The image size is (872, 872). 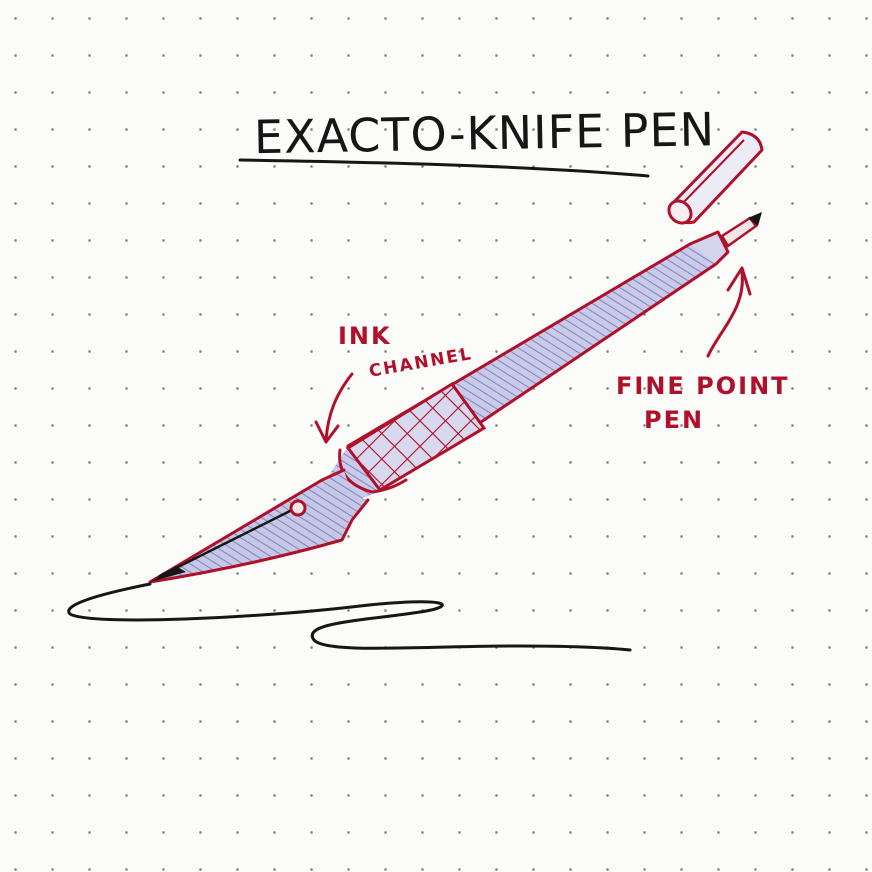 What do you see at coordinates (739, 281) in the screenshot?
I see `fine-point-arrowhead` at bounding box center [739, 281].